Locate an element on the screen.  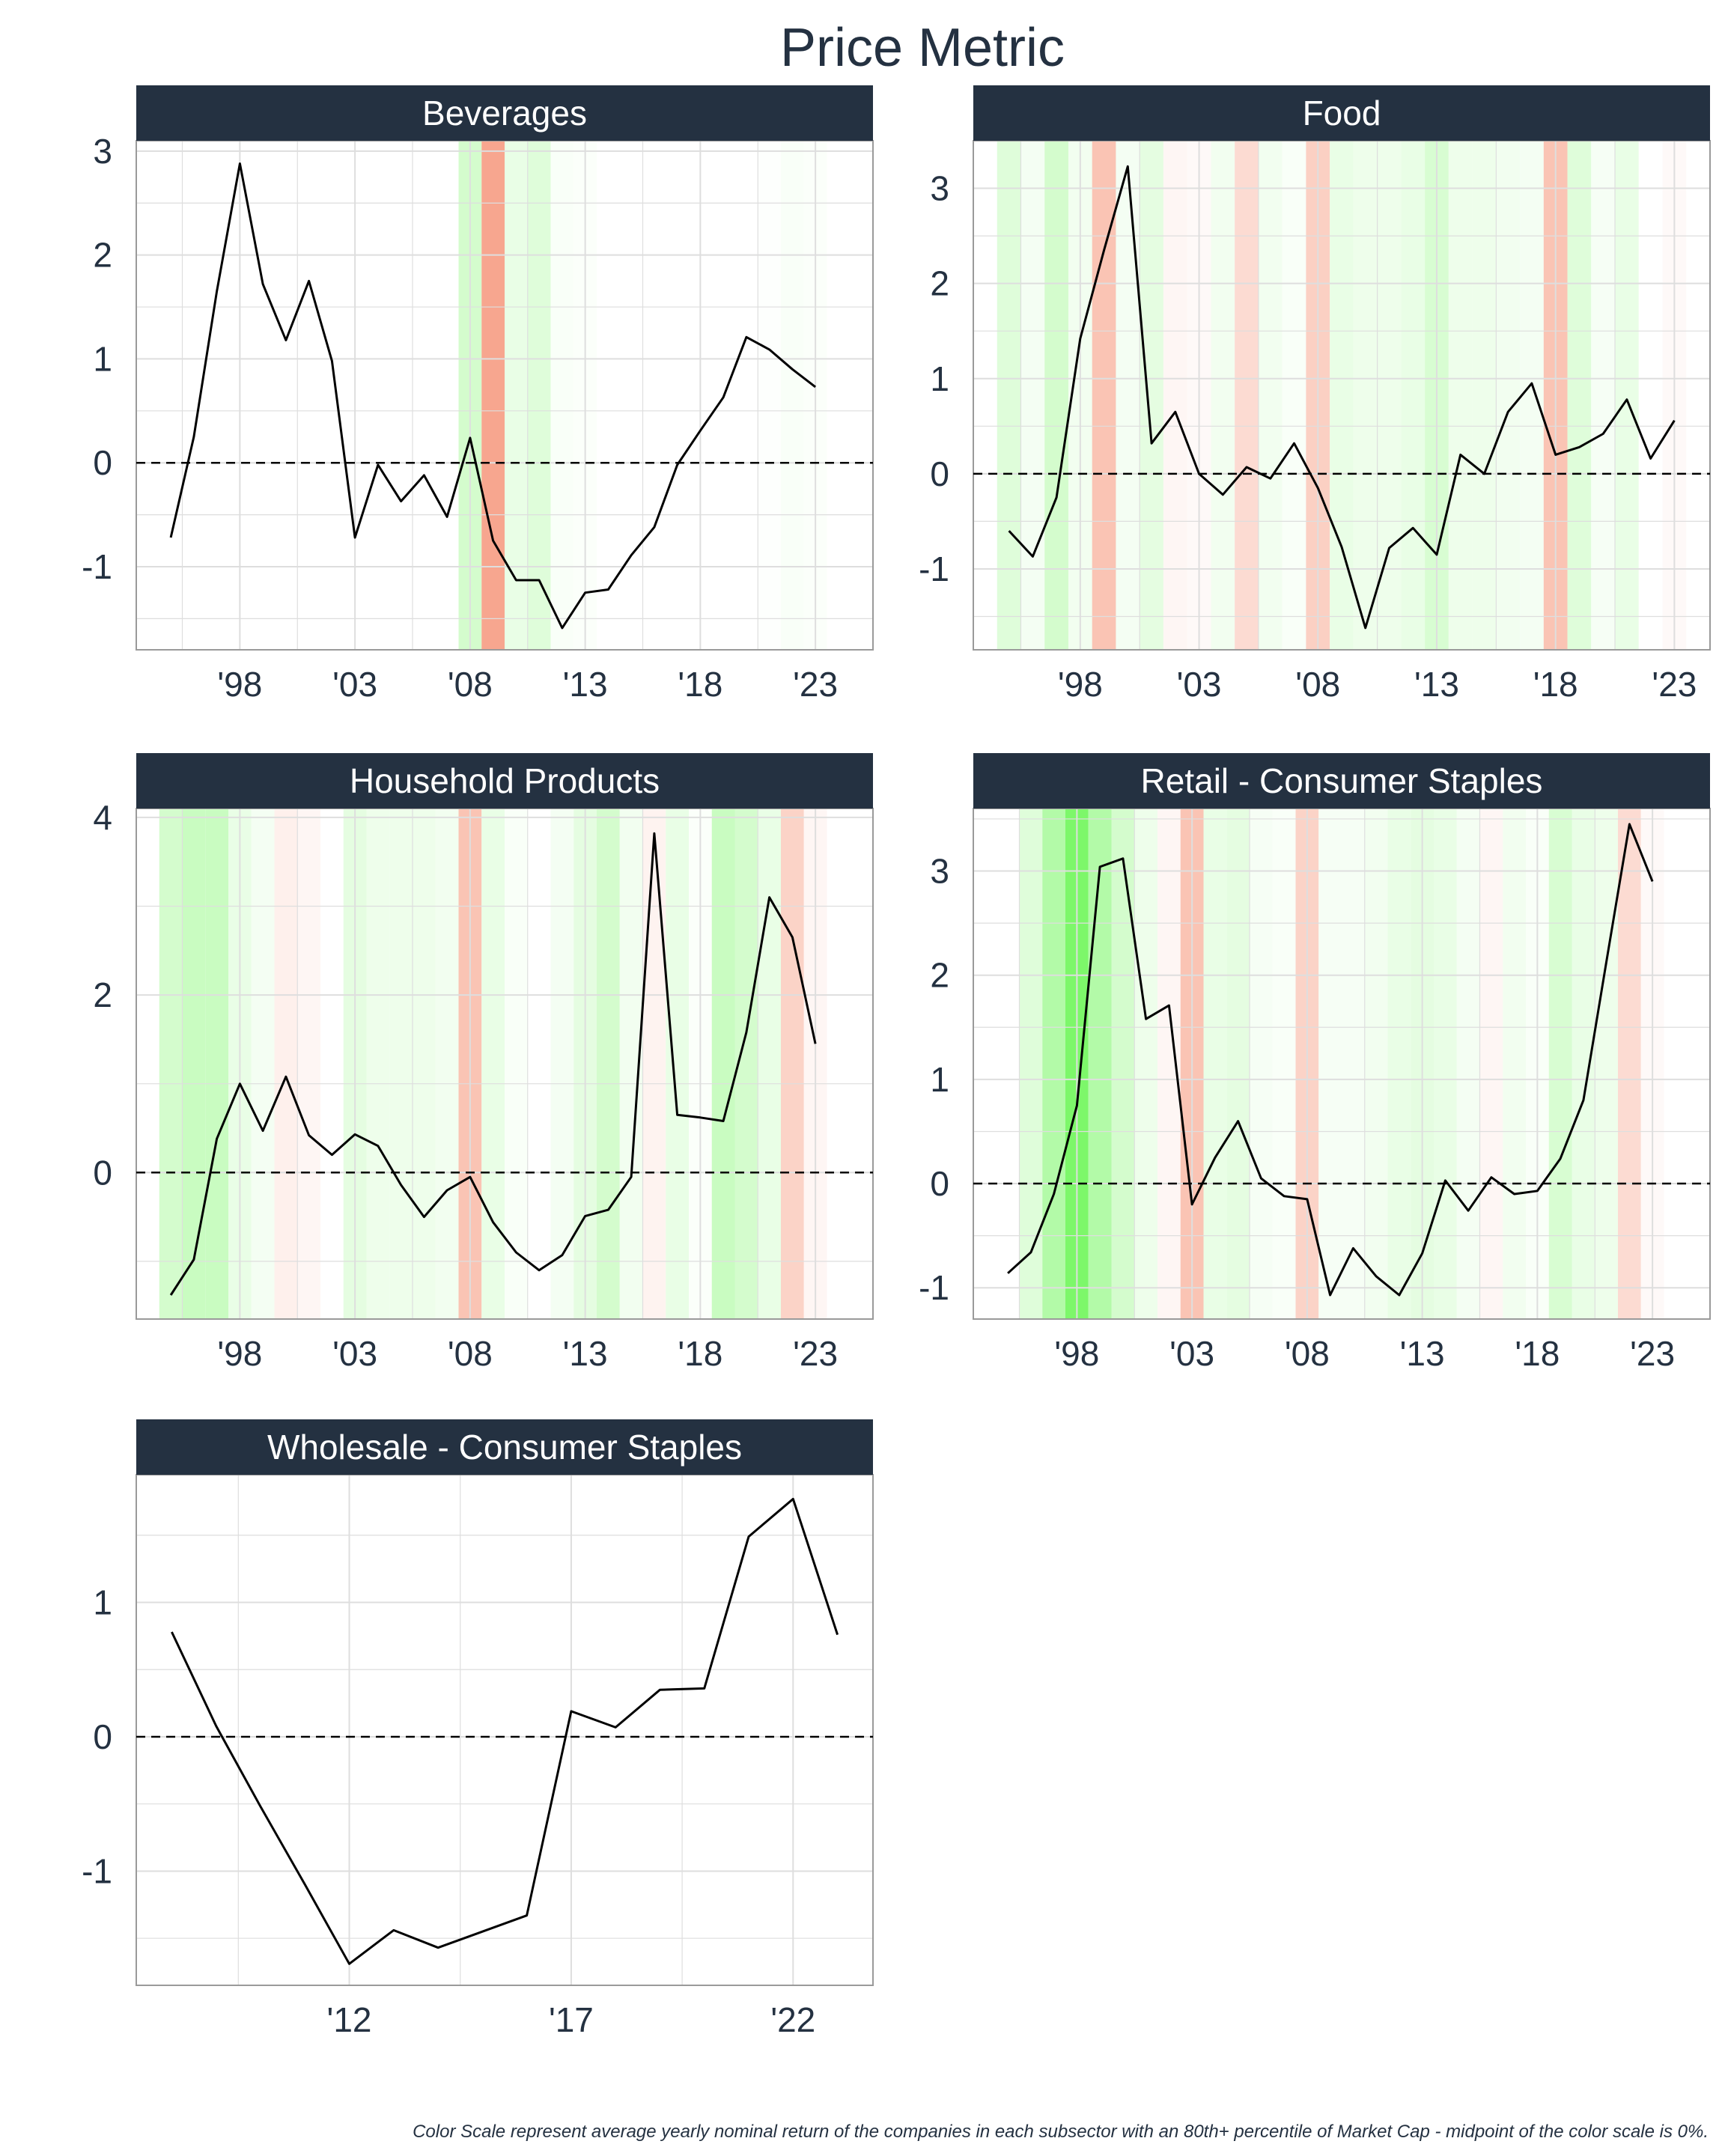
panel-beverages: Beverages -1 0 1 2 3 '98 '03 '08 '13 '18 '23 is located at coordinates (478, 394).